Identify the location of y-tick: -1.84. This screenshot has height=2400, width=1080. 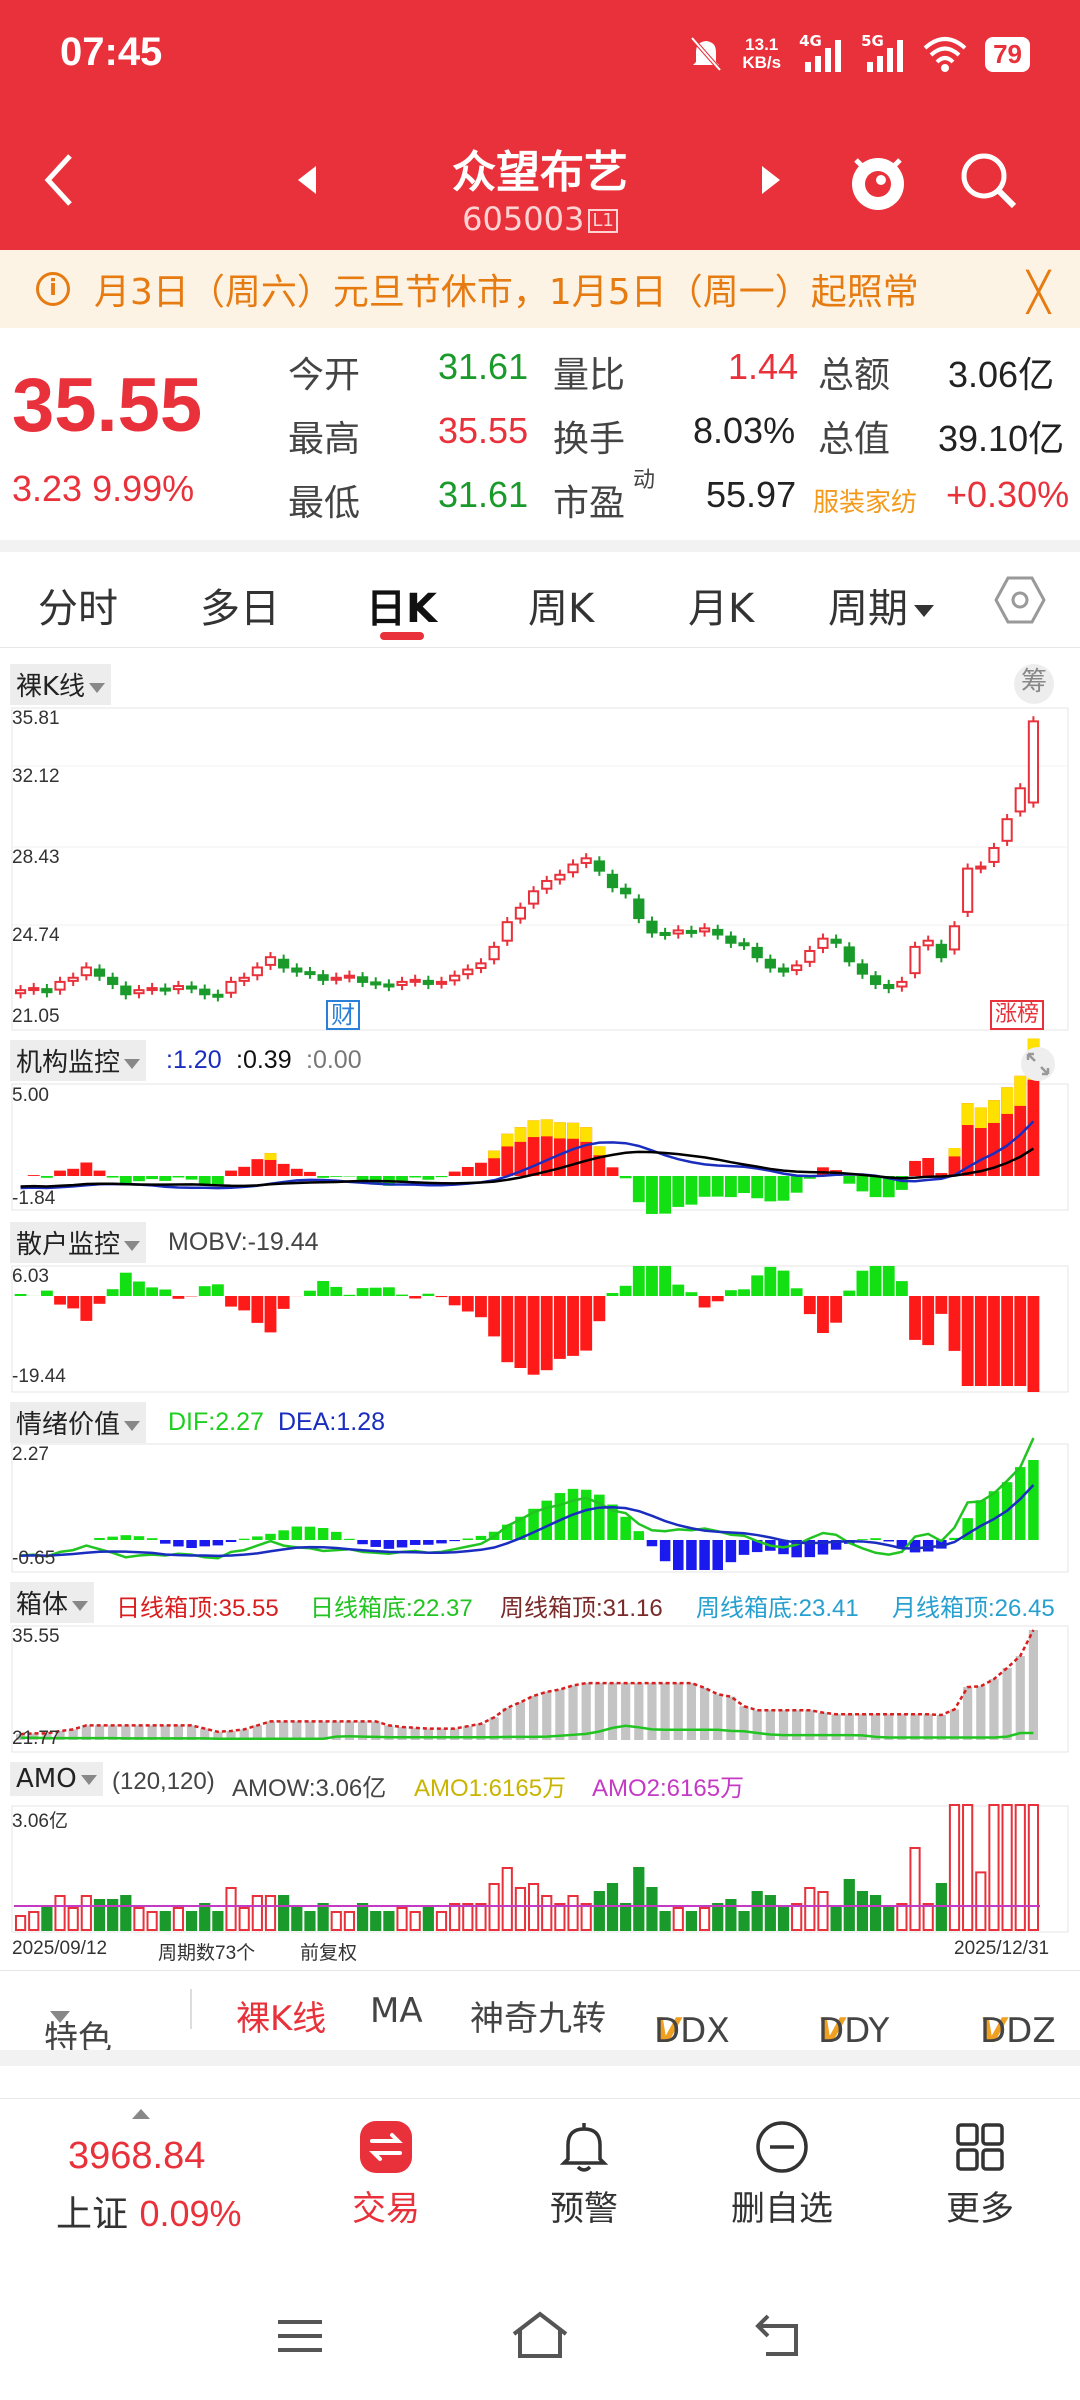
(34, 1198).